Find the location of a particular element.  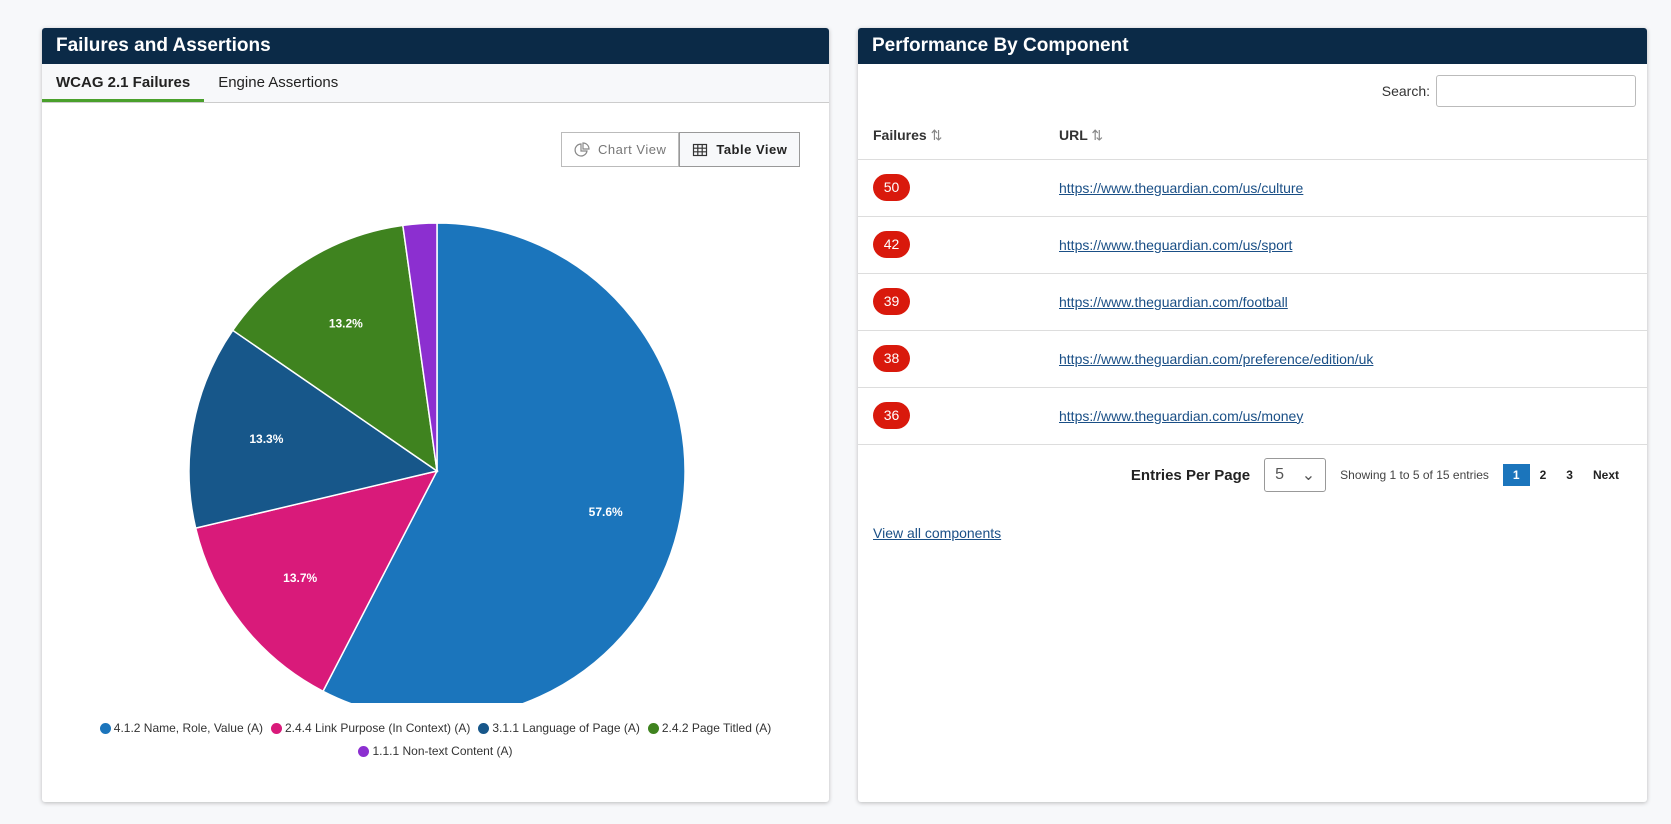

table-grid-icon is located at coordinates (700, 149).